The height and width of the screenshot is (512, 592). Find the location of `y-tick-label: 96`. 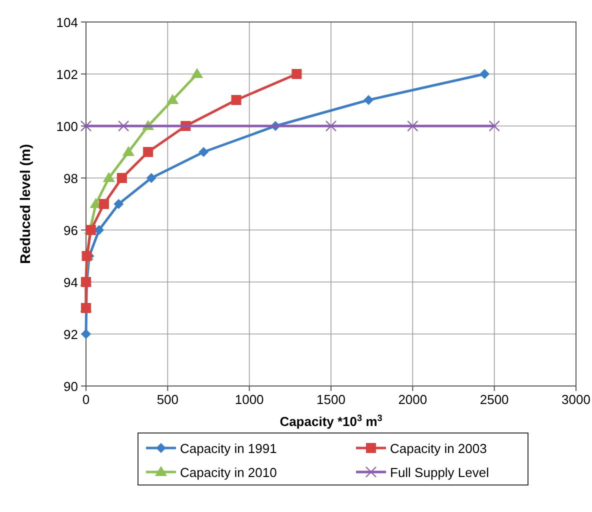

y-tick-label: 96 is located at coordinates (71, 230).